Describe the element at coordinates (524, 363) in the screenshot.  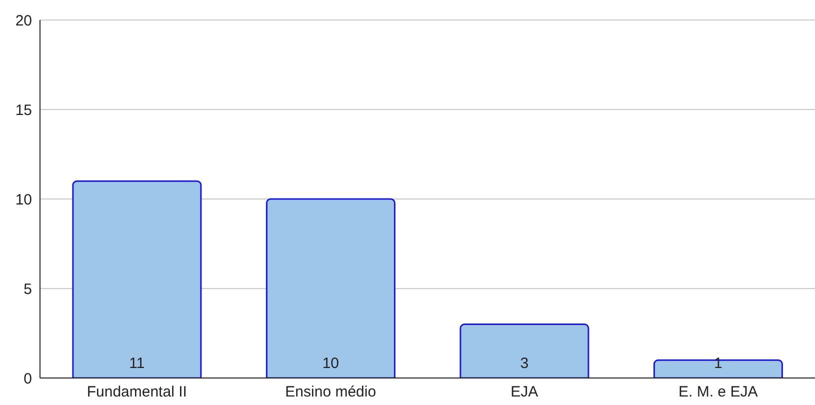
I see `data-label: 3` at that location.